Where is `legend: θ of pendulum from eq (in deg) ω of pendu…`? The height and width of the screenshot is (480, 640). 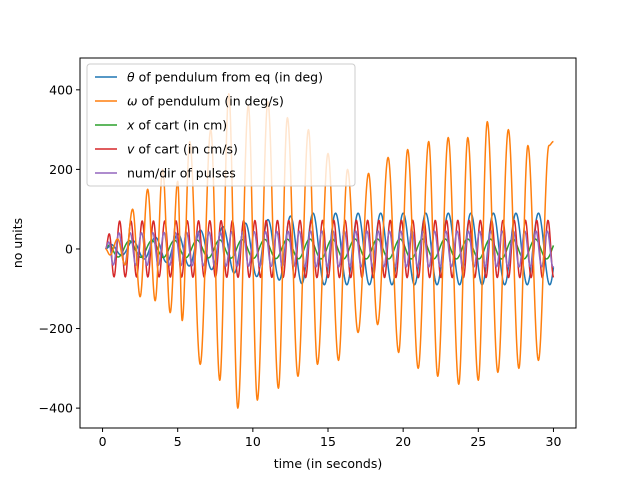 legend: θ of pendulum from eq (in deg) ω of pendu… is located at coordinates (221, 125).